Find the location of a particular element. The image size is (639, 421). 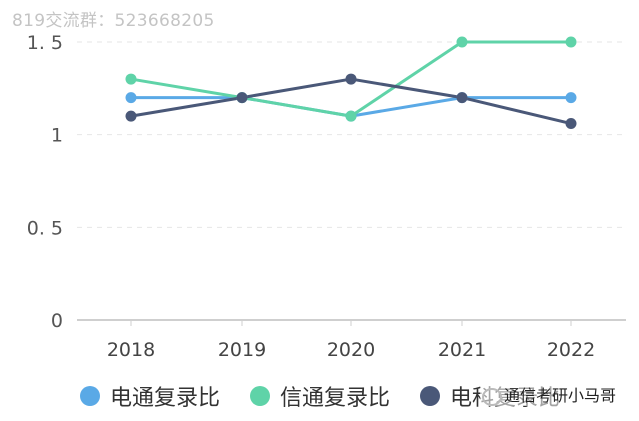

y-tick-label: 1. 5 is located at coordinates (45, 43).